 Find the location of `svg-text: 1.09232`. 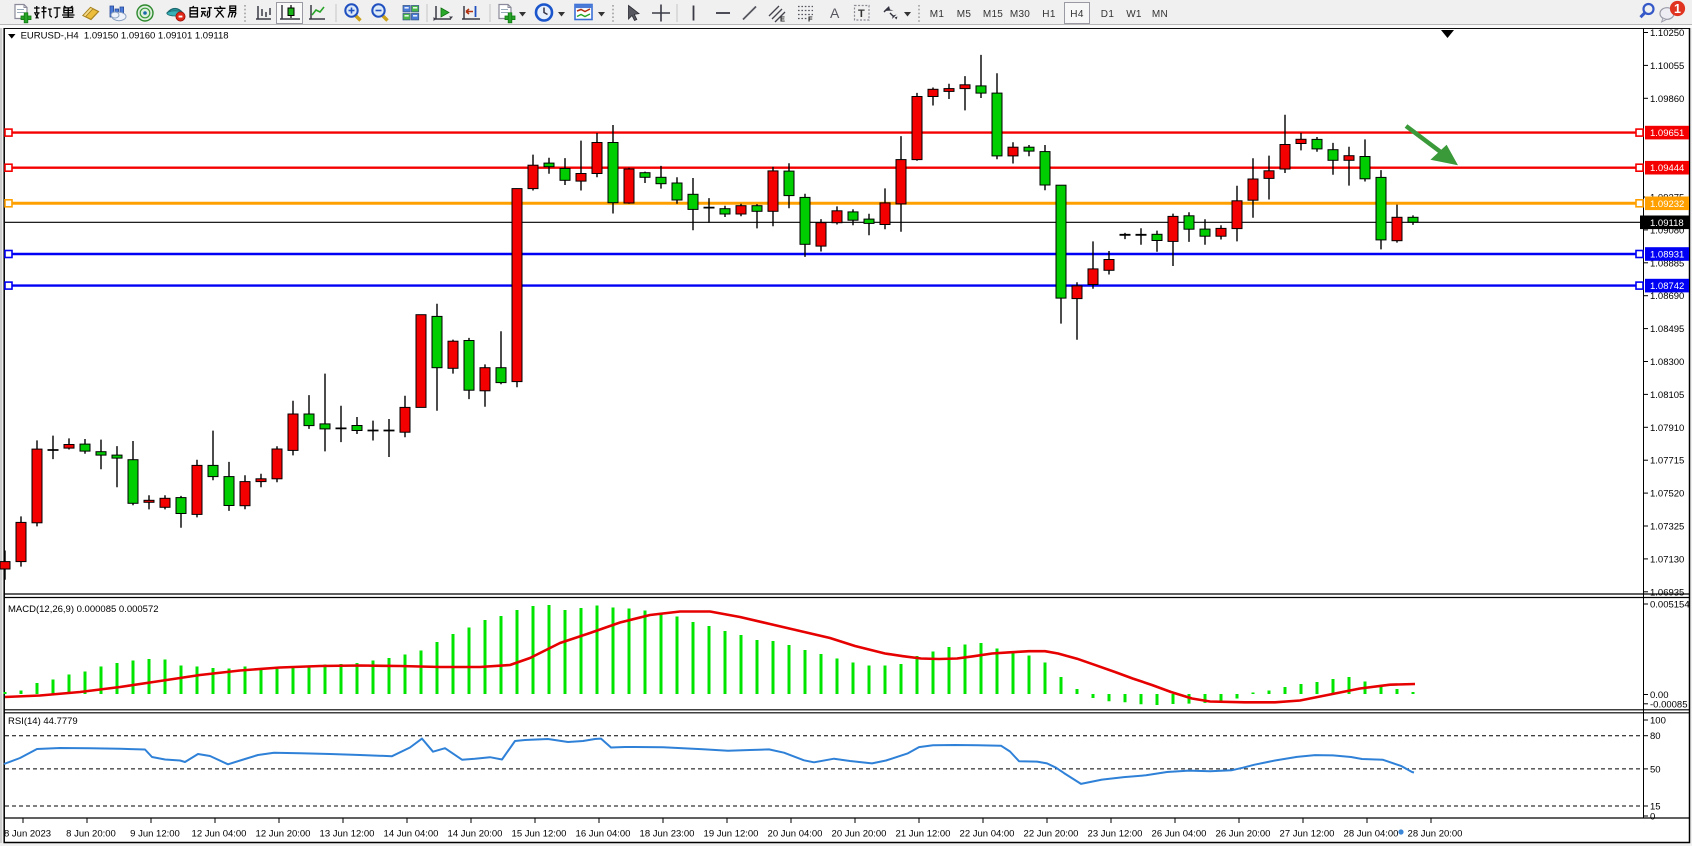

svg-text: 1.09232 is located at coordinates (1667, 204).